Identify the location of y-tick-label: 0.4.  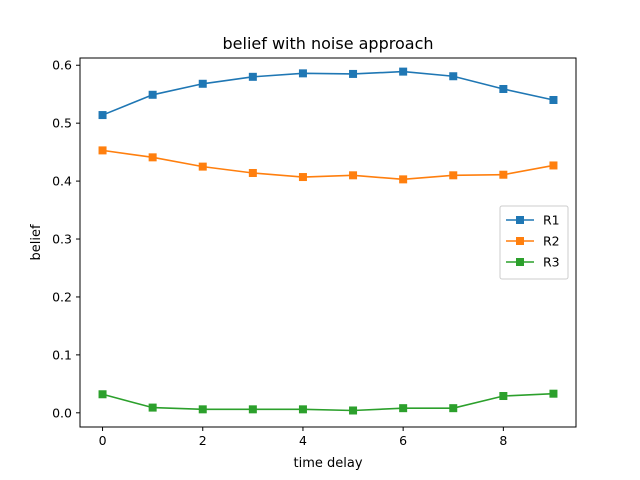
(62, 181).